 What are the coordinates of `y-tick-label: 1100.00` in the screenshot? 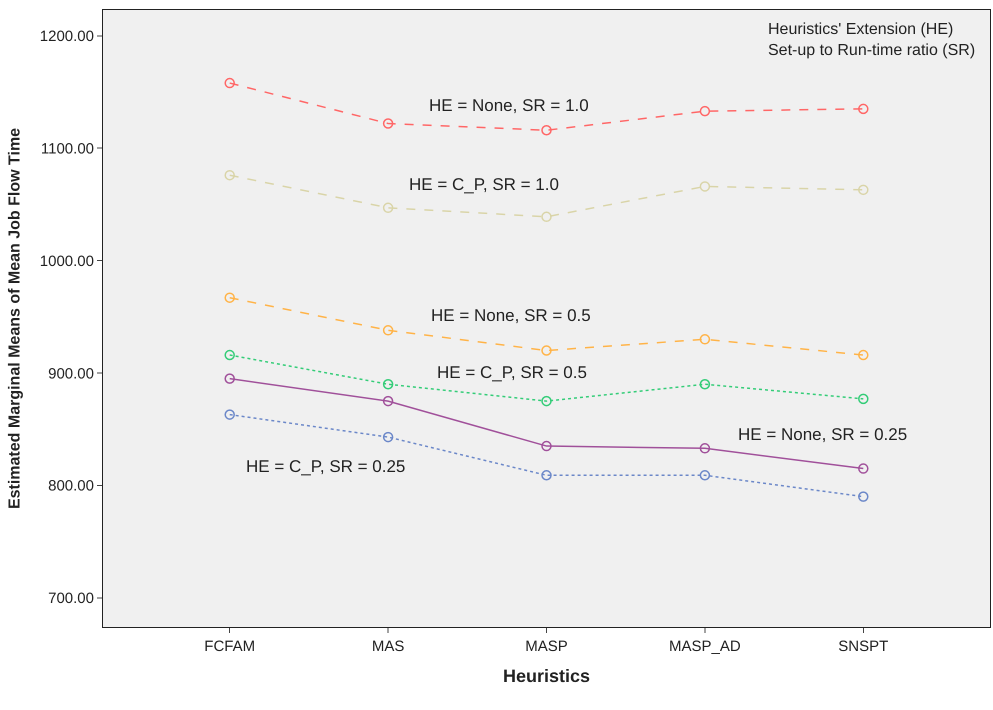 It's located at (67, 149).